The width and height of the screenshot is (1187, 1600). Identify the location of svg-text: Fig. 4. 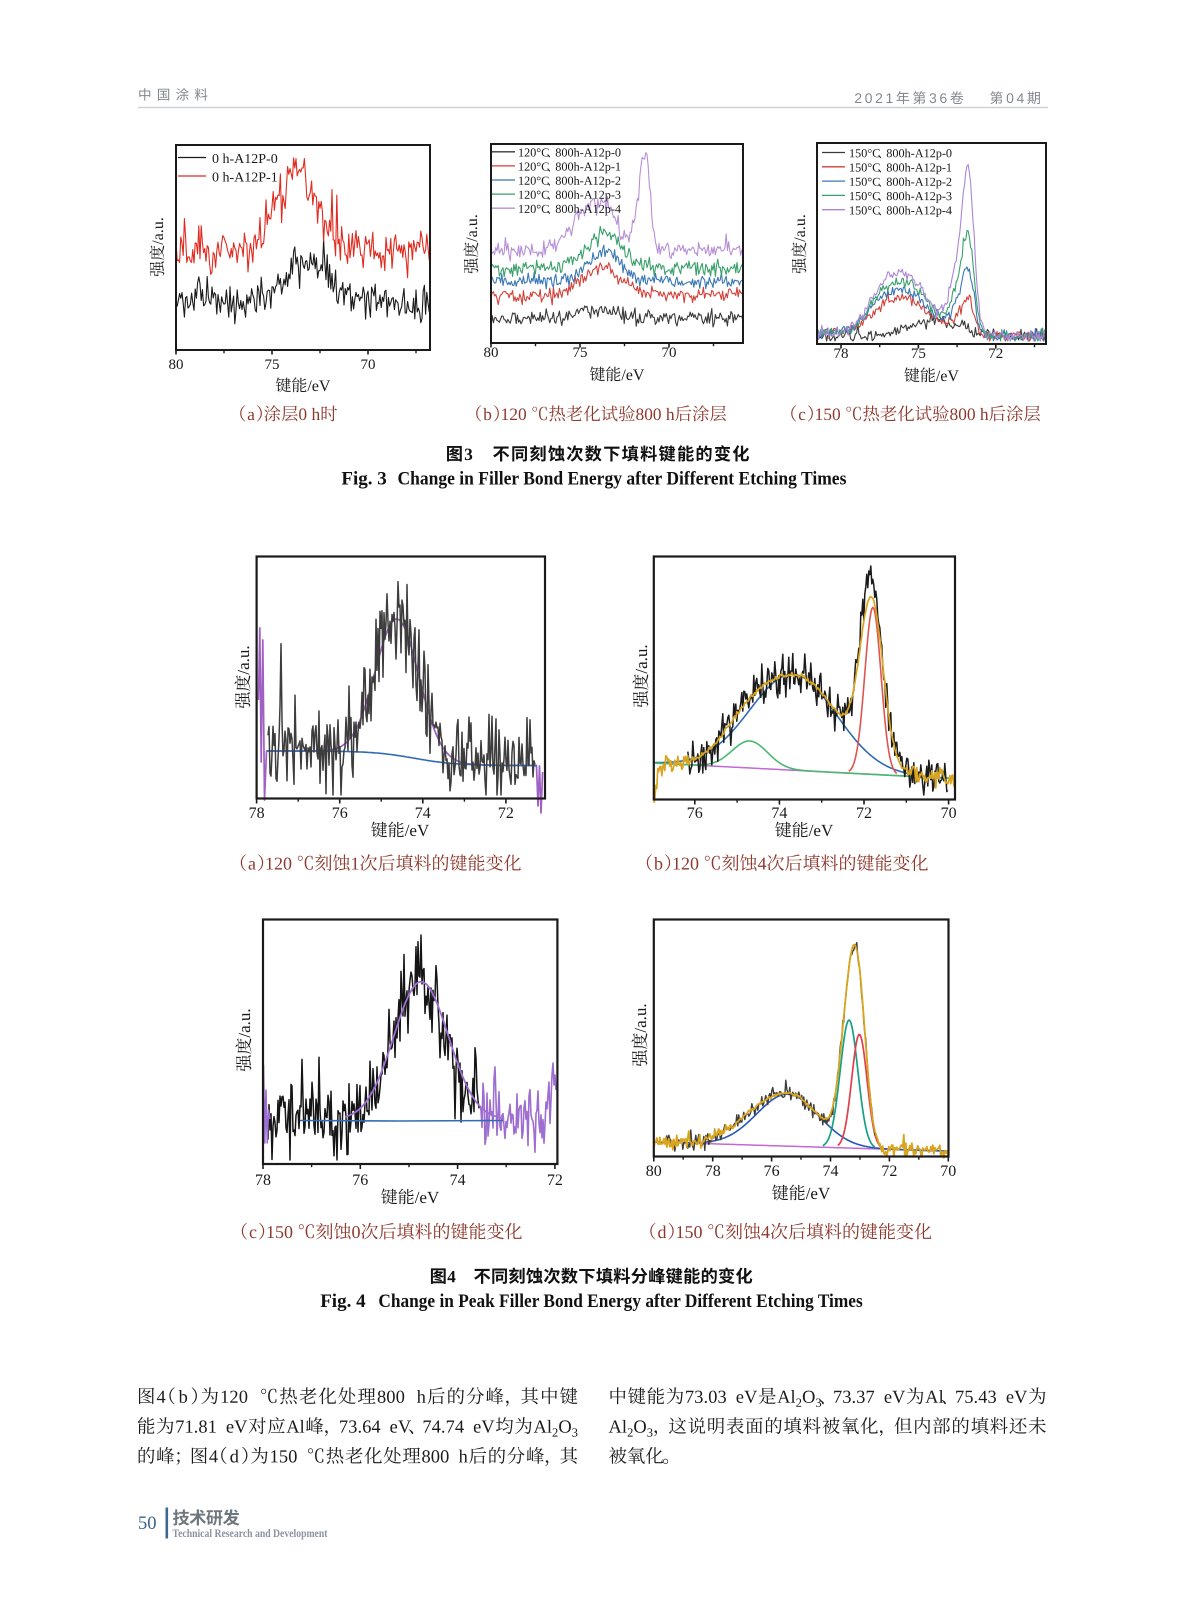
(343, 1301).